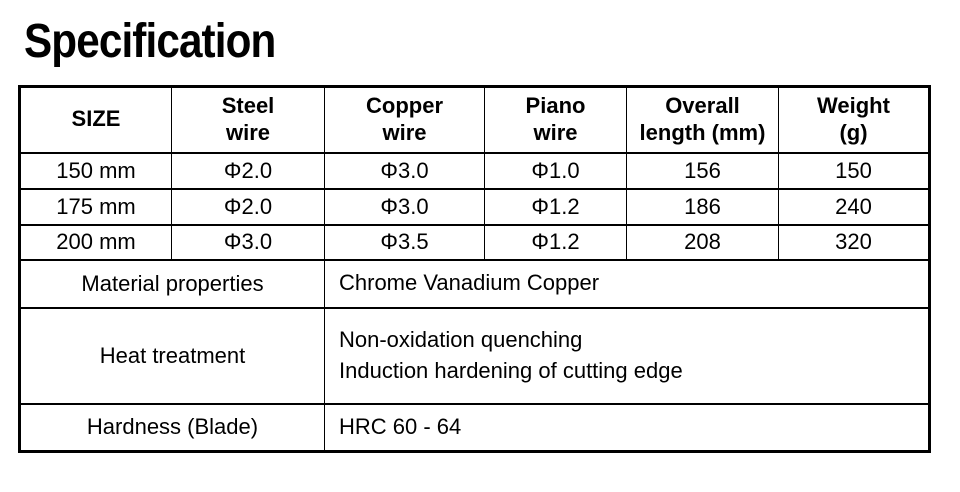 Image resolution: width=960 pixels, height=492 pixels. What do you see at coordinates (854, 242) in the screenshot?
I see `cell-weight: 320` at bounding box center [854, 242].